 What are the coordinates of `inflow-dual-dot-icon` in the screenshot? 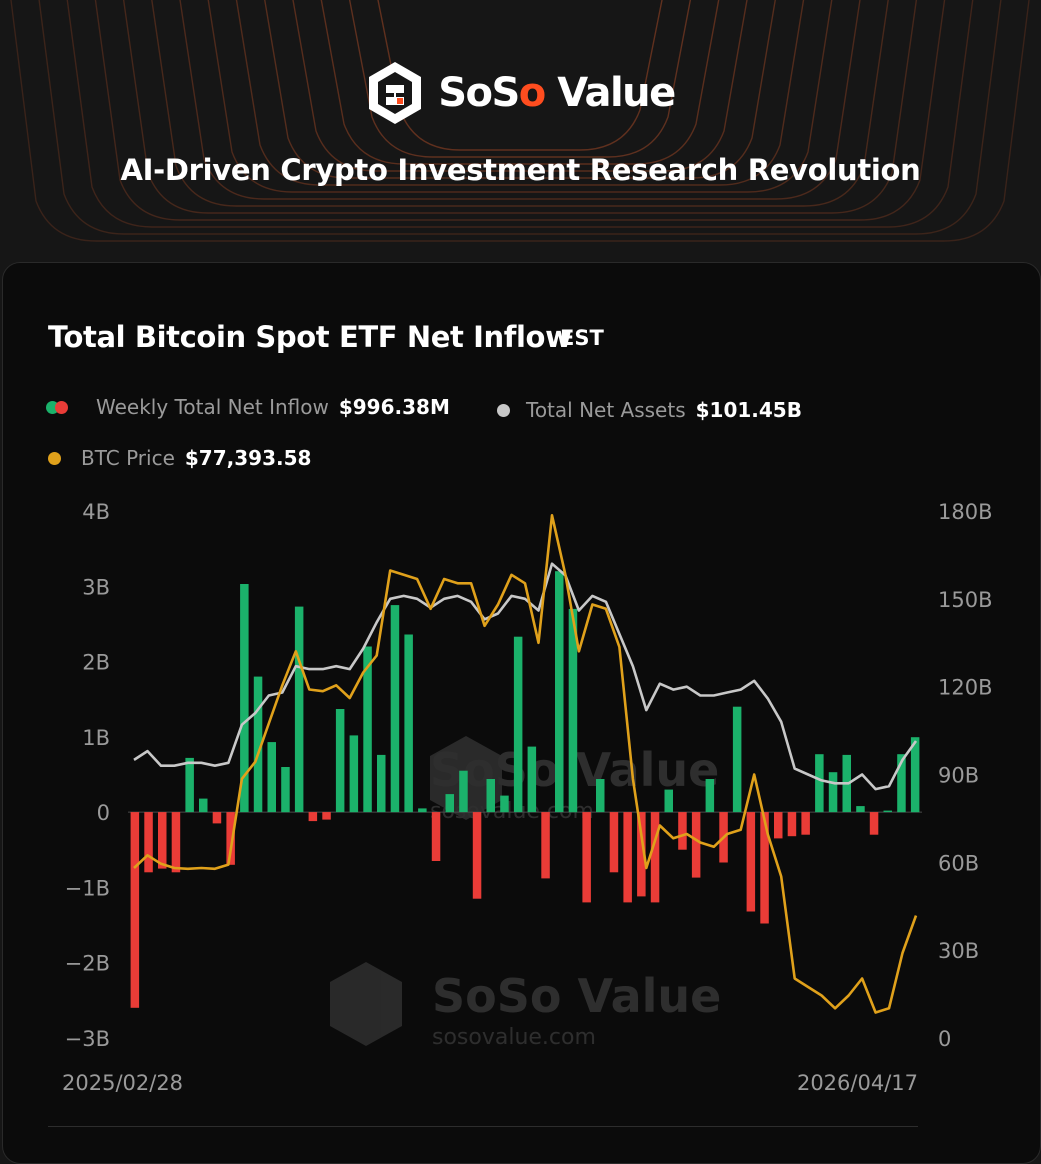 It's located at (57, 407).